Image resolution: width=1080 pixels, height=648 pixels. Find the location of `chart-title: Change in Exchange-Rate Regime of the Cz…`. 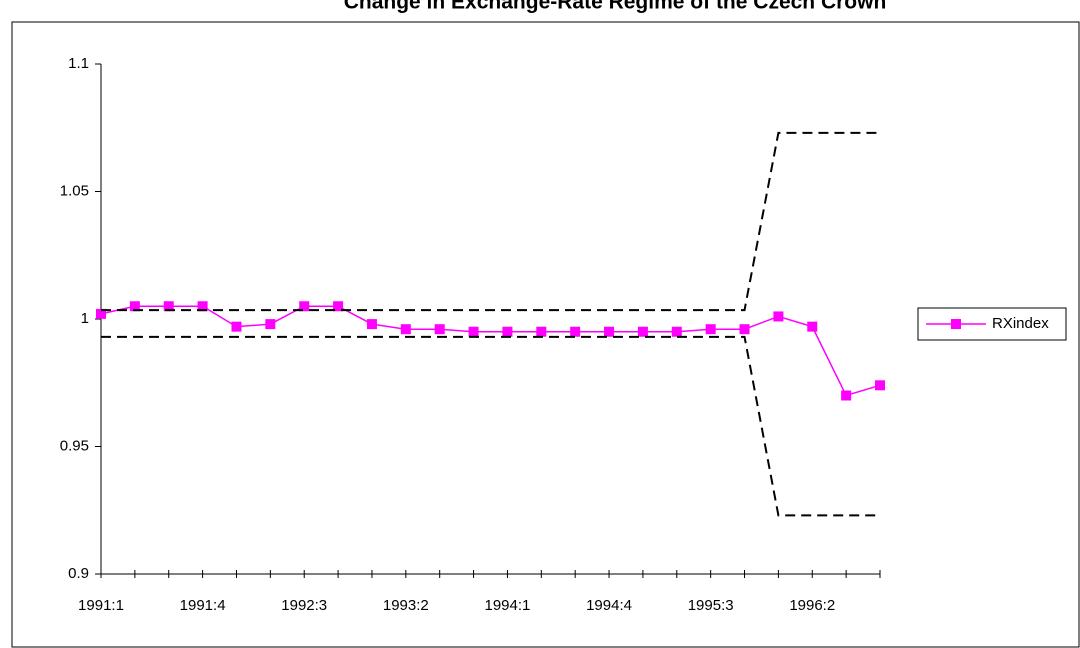

chart-title: Change in Exchange-Rate Regime of the Cz… is located at coordinates (615, 7).